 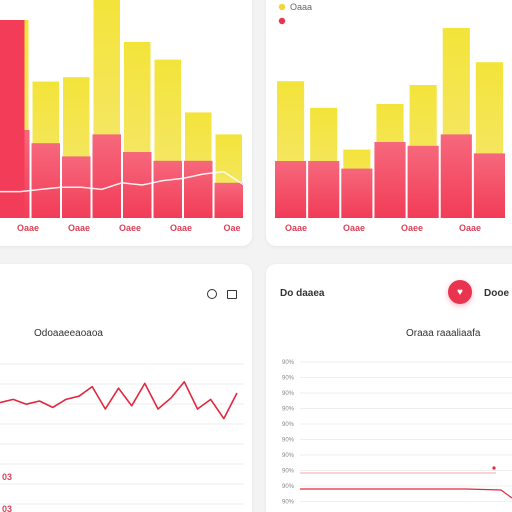 I want to click on square-icon, so click(x=232, y=294).